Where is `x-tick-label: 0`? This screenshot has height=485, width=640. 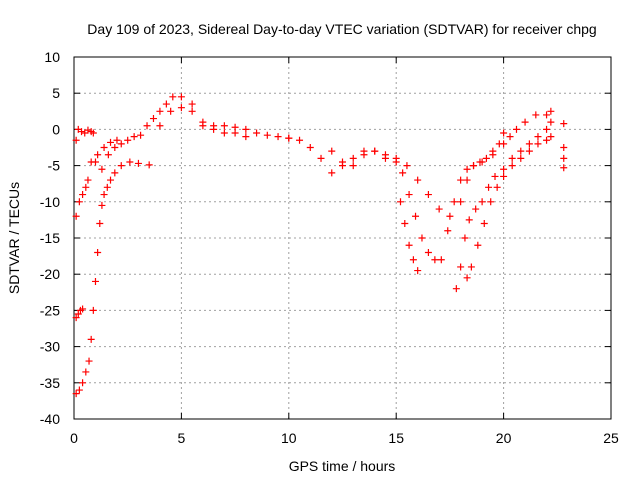
x-tick-label: 0 is located at coordinates (74, 438).